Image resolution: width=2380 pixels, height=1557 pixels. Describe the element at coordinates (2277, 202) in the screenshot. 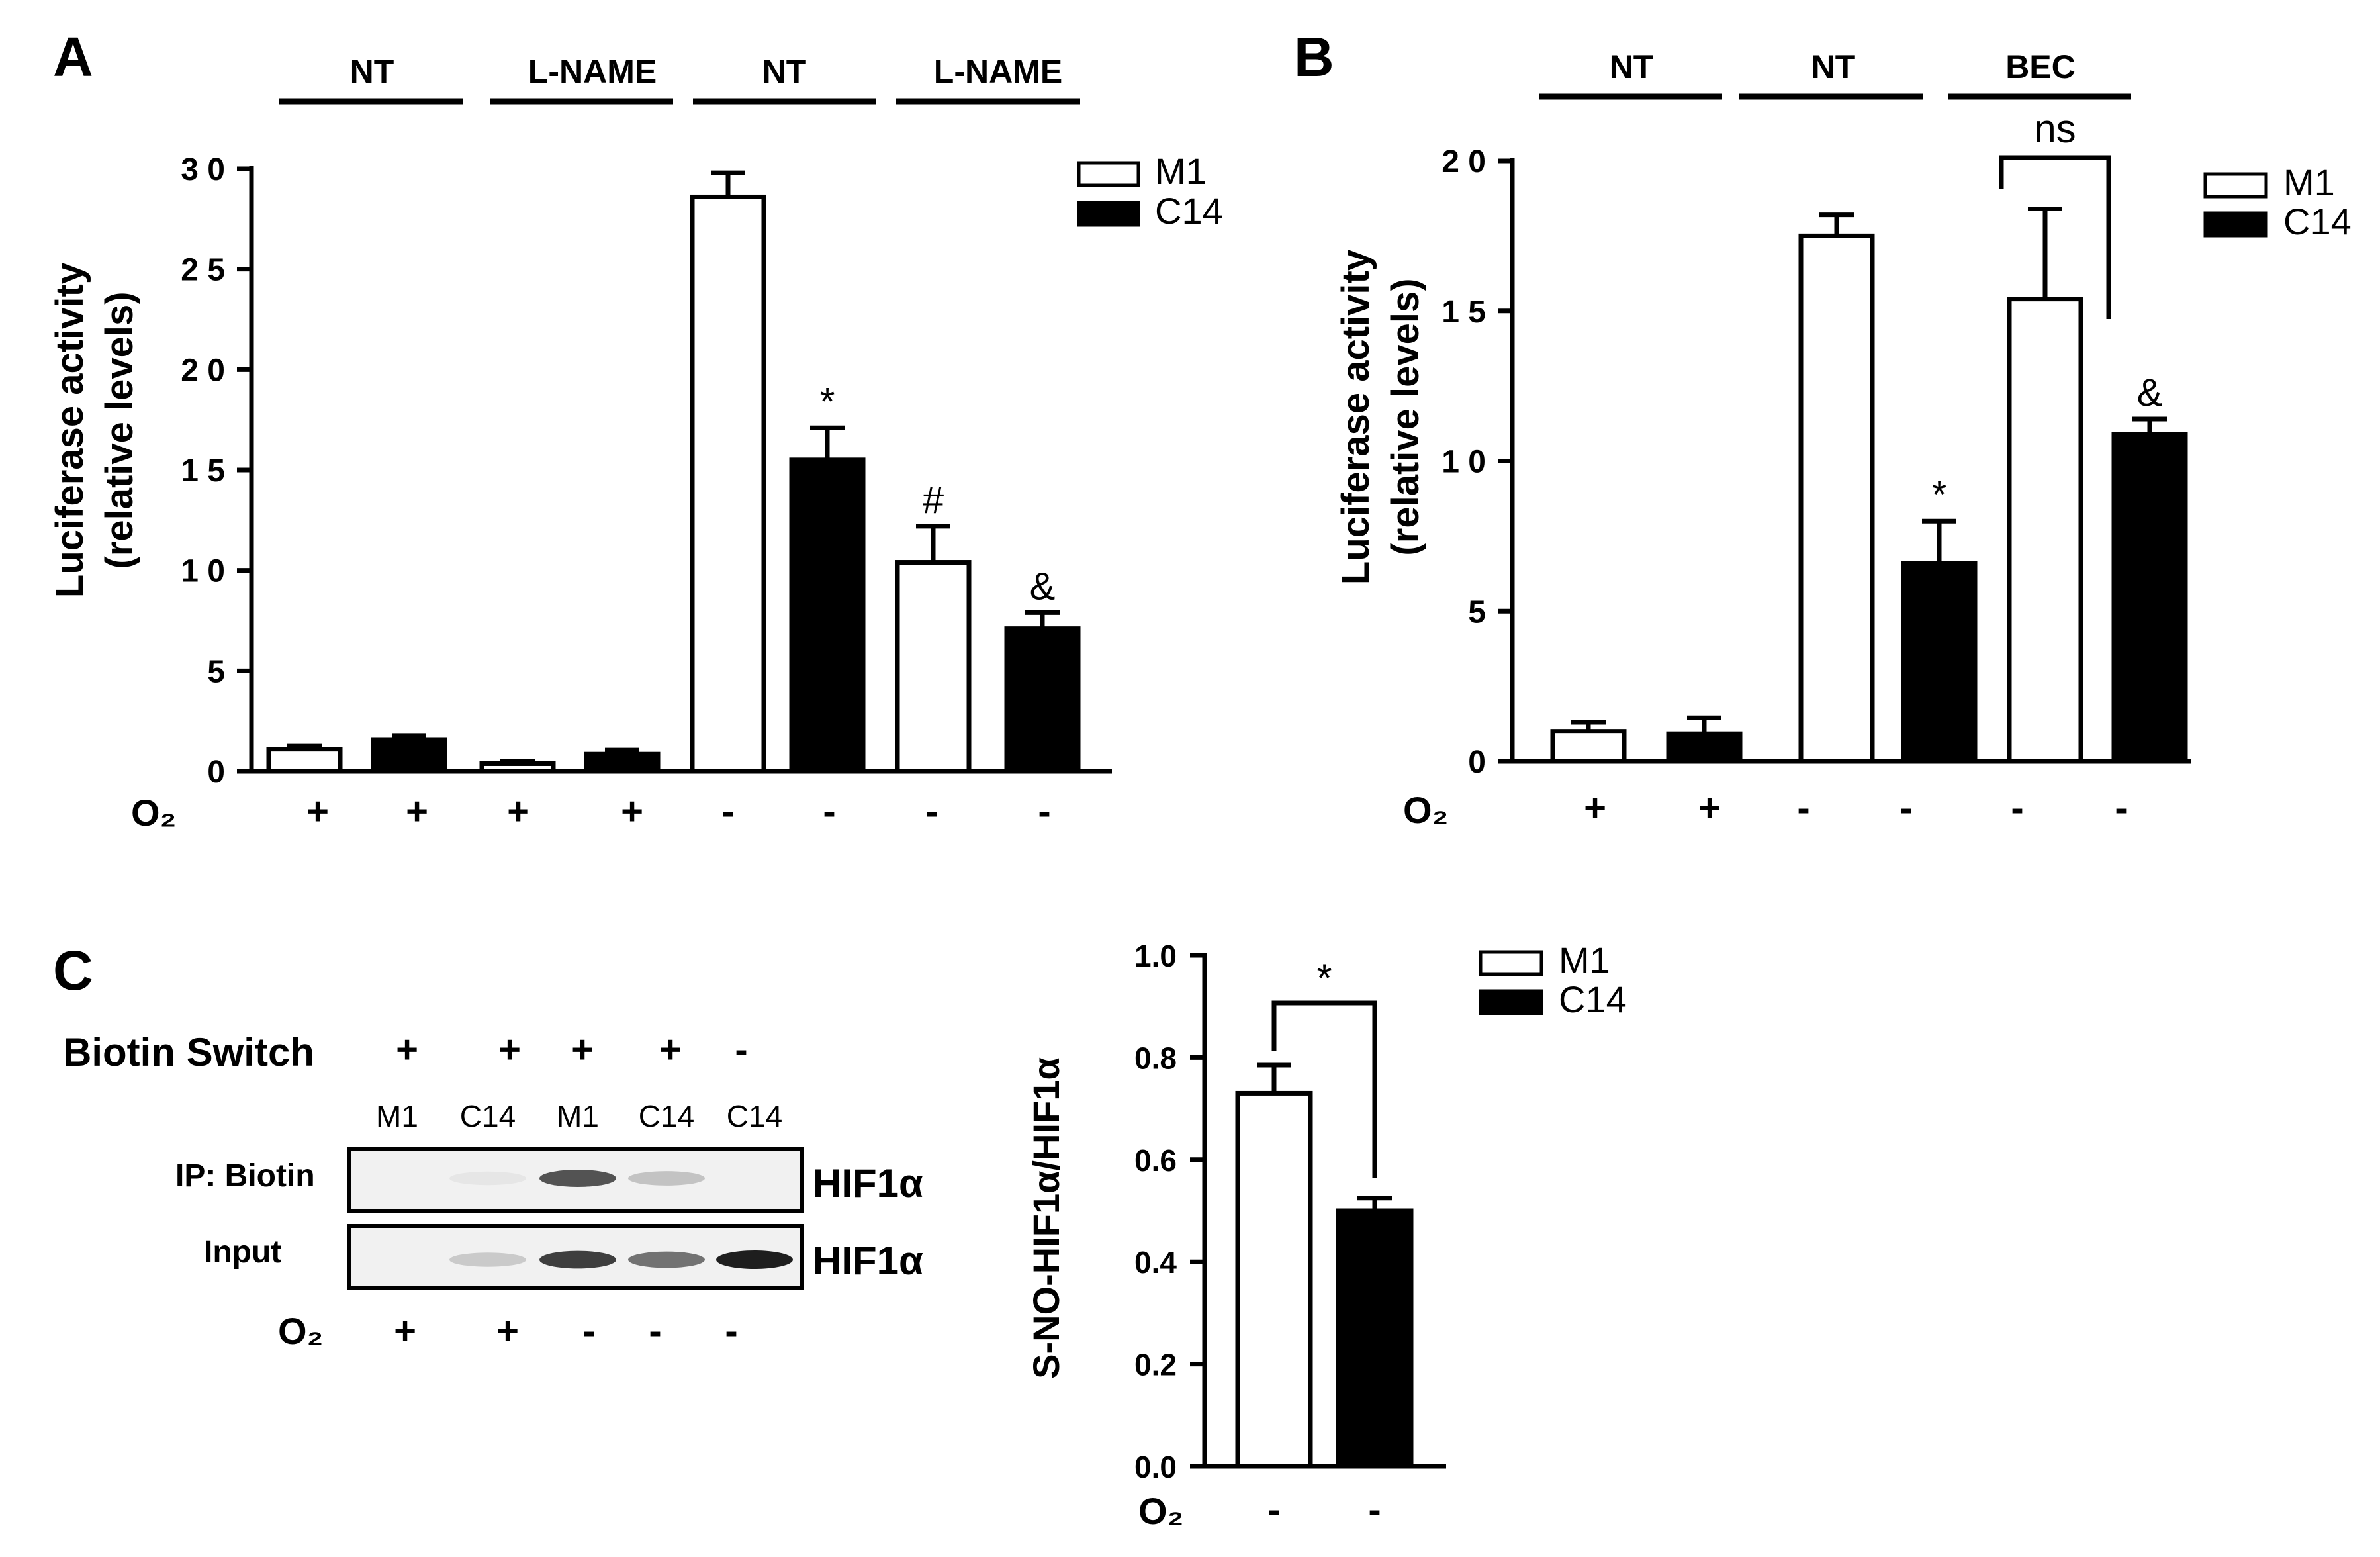

I see `panel-b-legend: M1 C14` at that location.